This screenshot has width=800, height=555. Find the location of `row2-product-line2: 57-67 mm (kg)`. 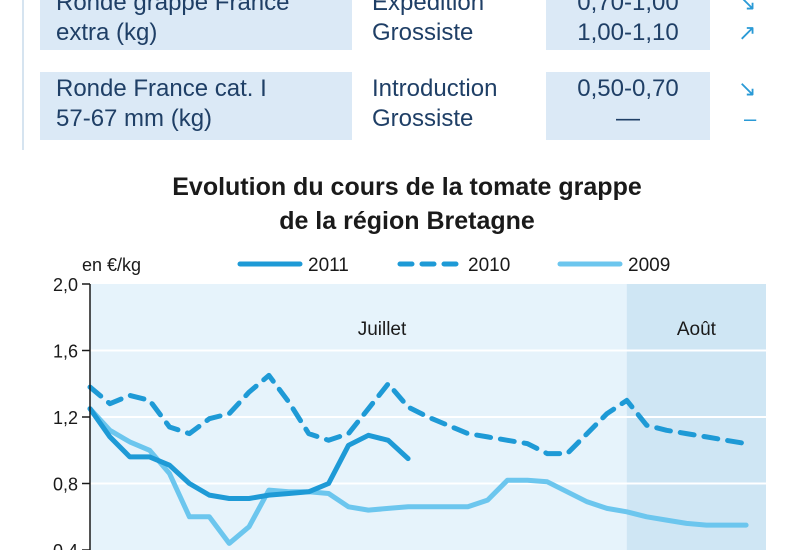

row2-product-line2: 57-67 mm (kg) is located at coordinates (134, 118).